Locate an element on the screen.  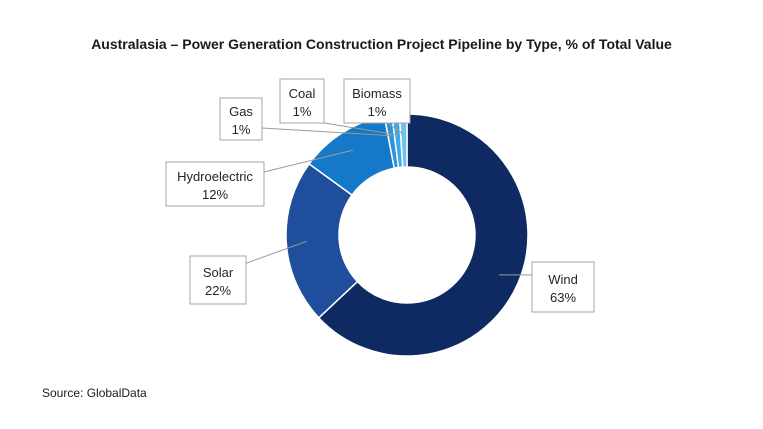
label-value-hydroelectric: 12% is located at coordinates (215, 194).